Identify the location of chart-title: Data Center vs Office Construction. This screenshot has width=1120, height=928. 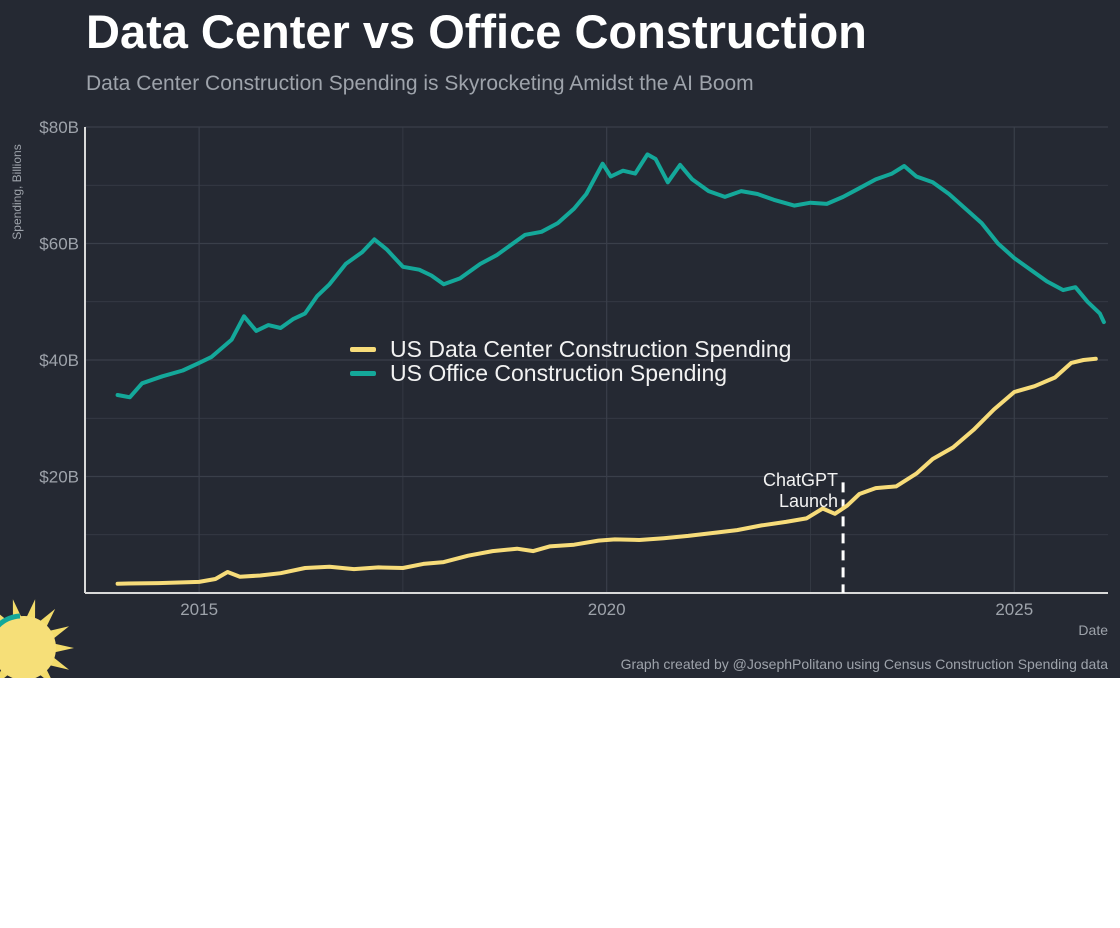
(476, 31).